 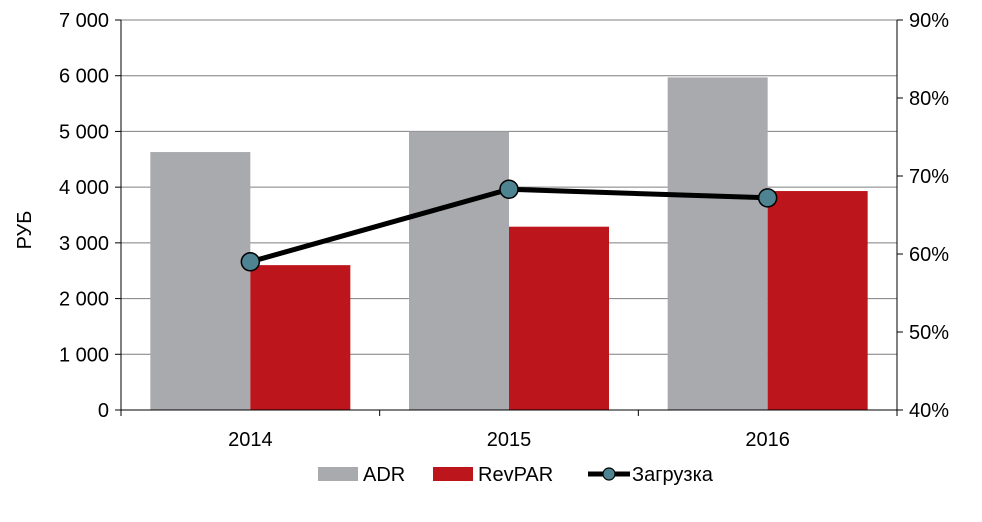 What do you see at coordinates (384, 475) in the screenshot?
I see `legend-label: ADR` at bounding box center [384, 475].